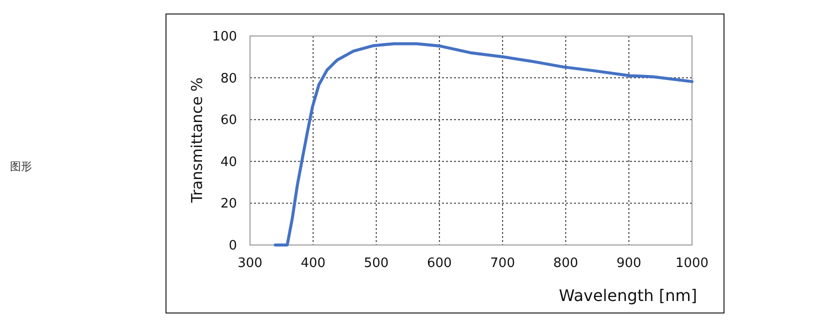  What do you see at coordinates (565, 263) in the screenshot?
I see `xtick: 800` at bounding box center [565, 263].